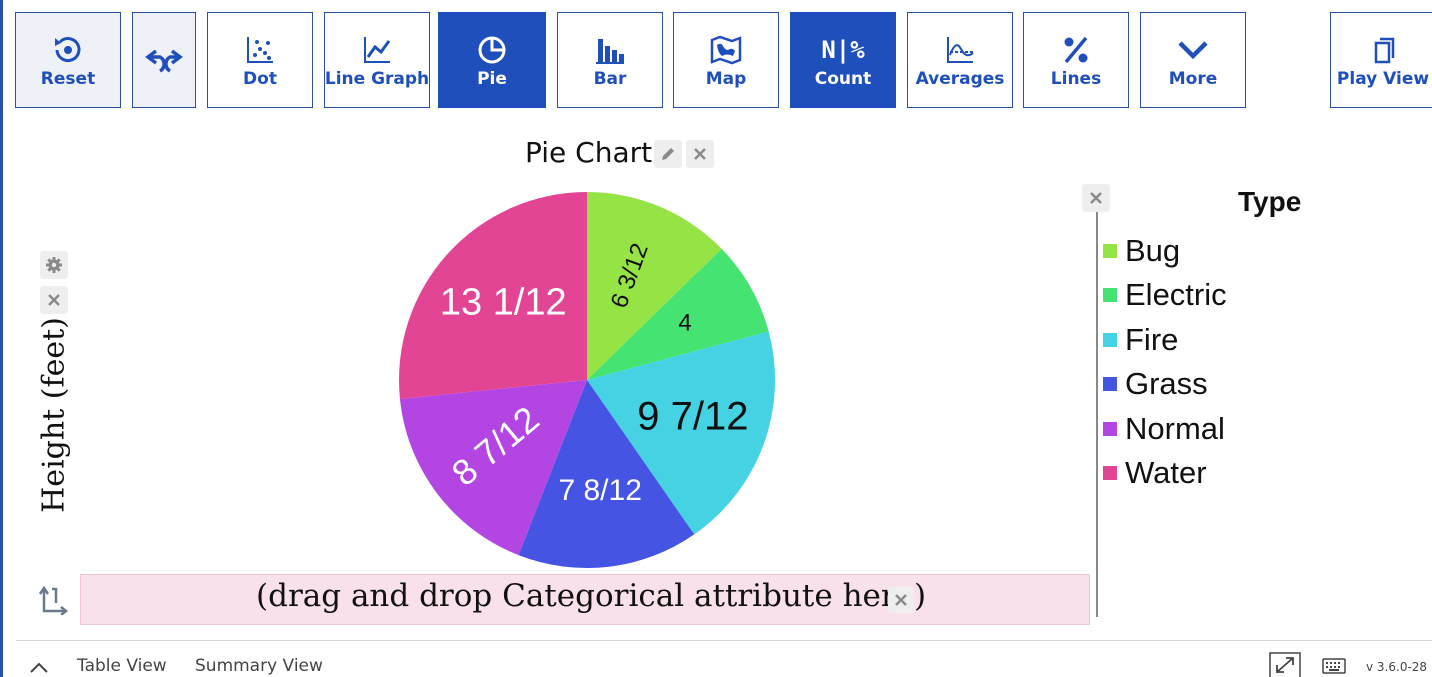 The width and height of the screenshot is (1432, 677). Describe the element at coordinates (1384, 50) in the screenshot. I see `play-view-icon` at that location.